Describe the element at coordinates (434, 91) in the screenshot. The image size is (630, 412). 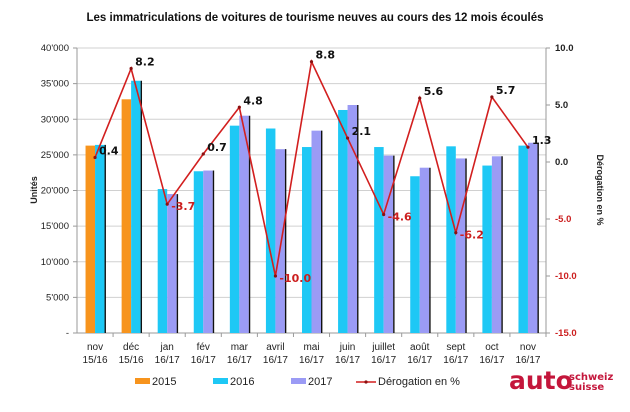
I see `data-label: 5.6` at that location.